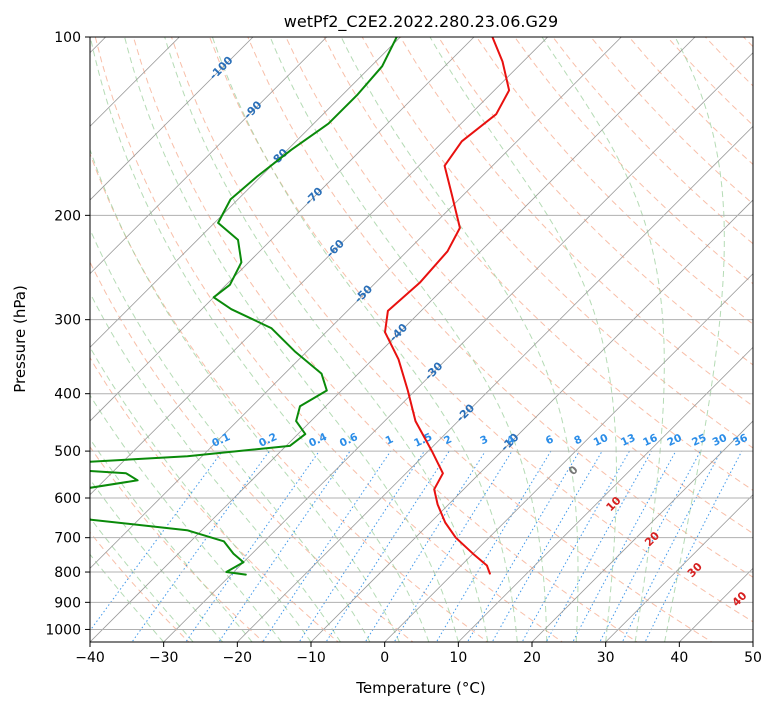 The width and height of the screenshot is (775, 712). What do you see at coordinates (20, 339) in the screenshot?
I see `y-axis-label: Pressure (hPa)` at bounding box center [20, 339].